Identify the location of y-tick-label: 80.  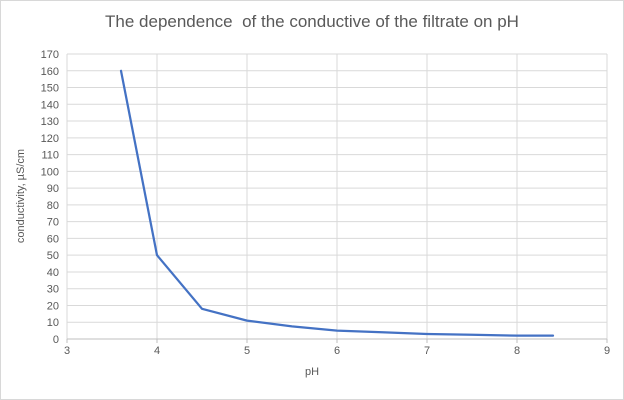
(53, 206).